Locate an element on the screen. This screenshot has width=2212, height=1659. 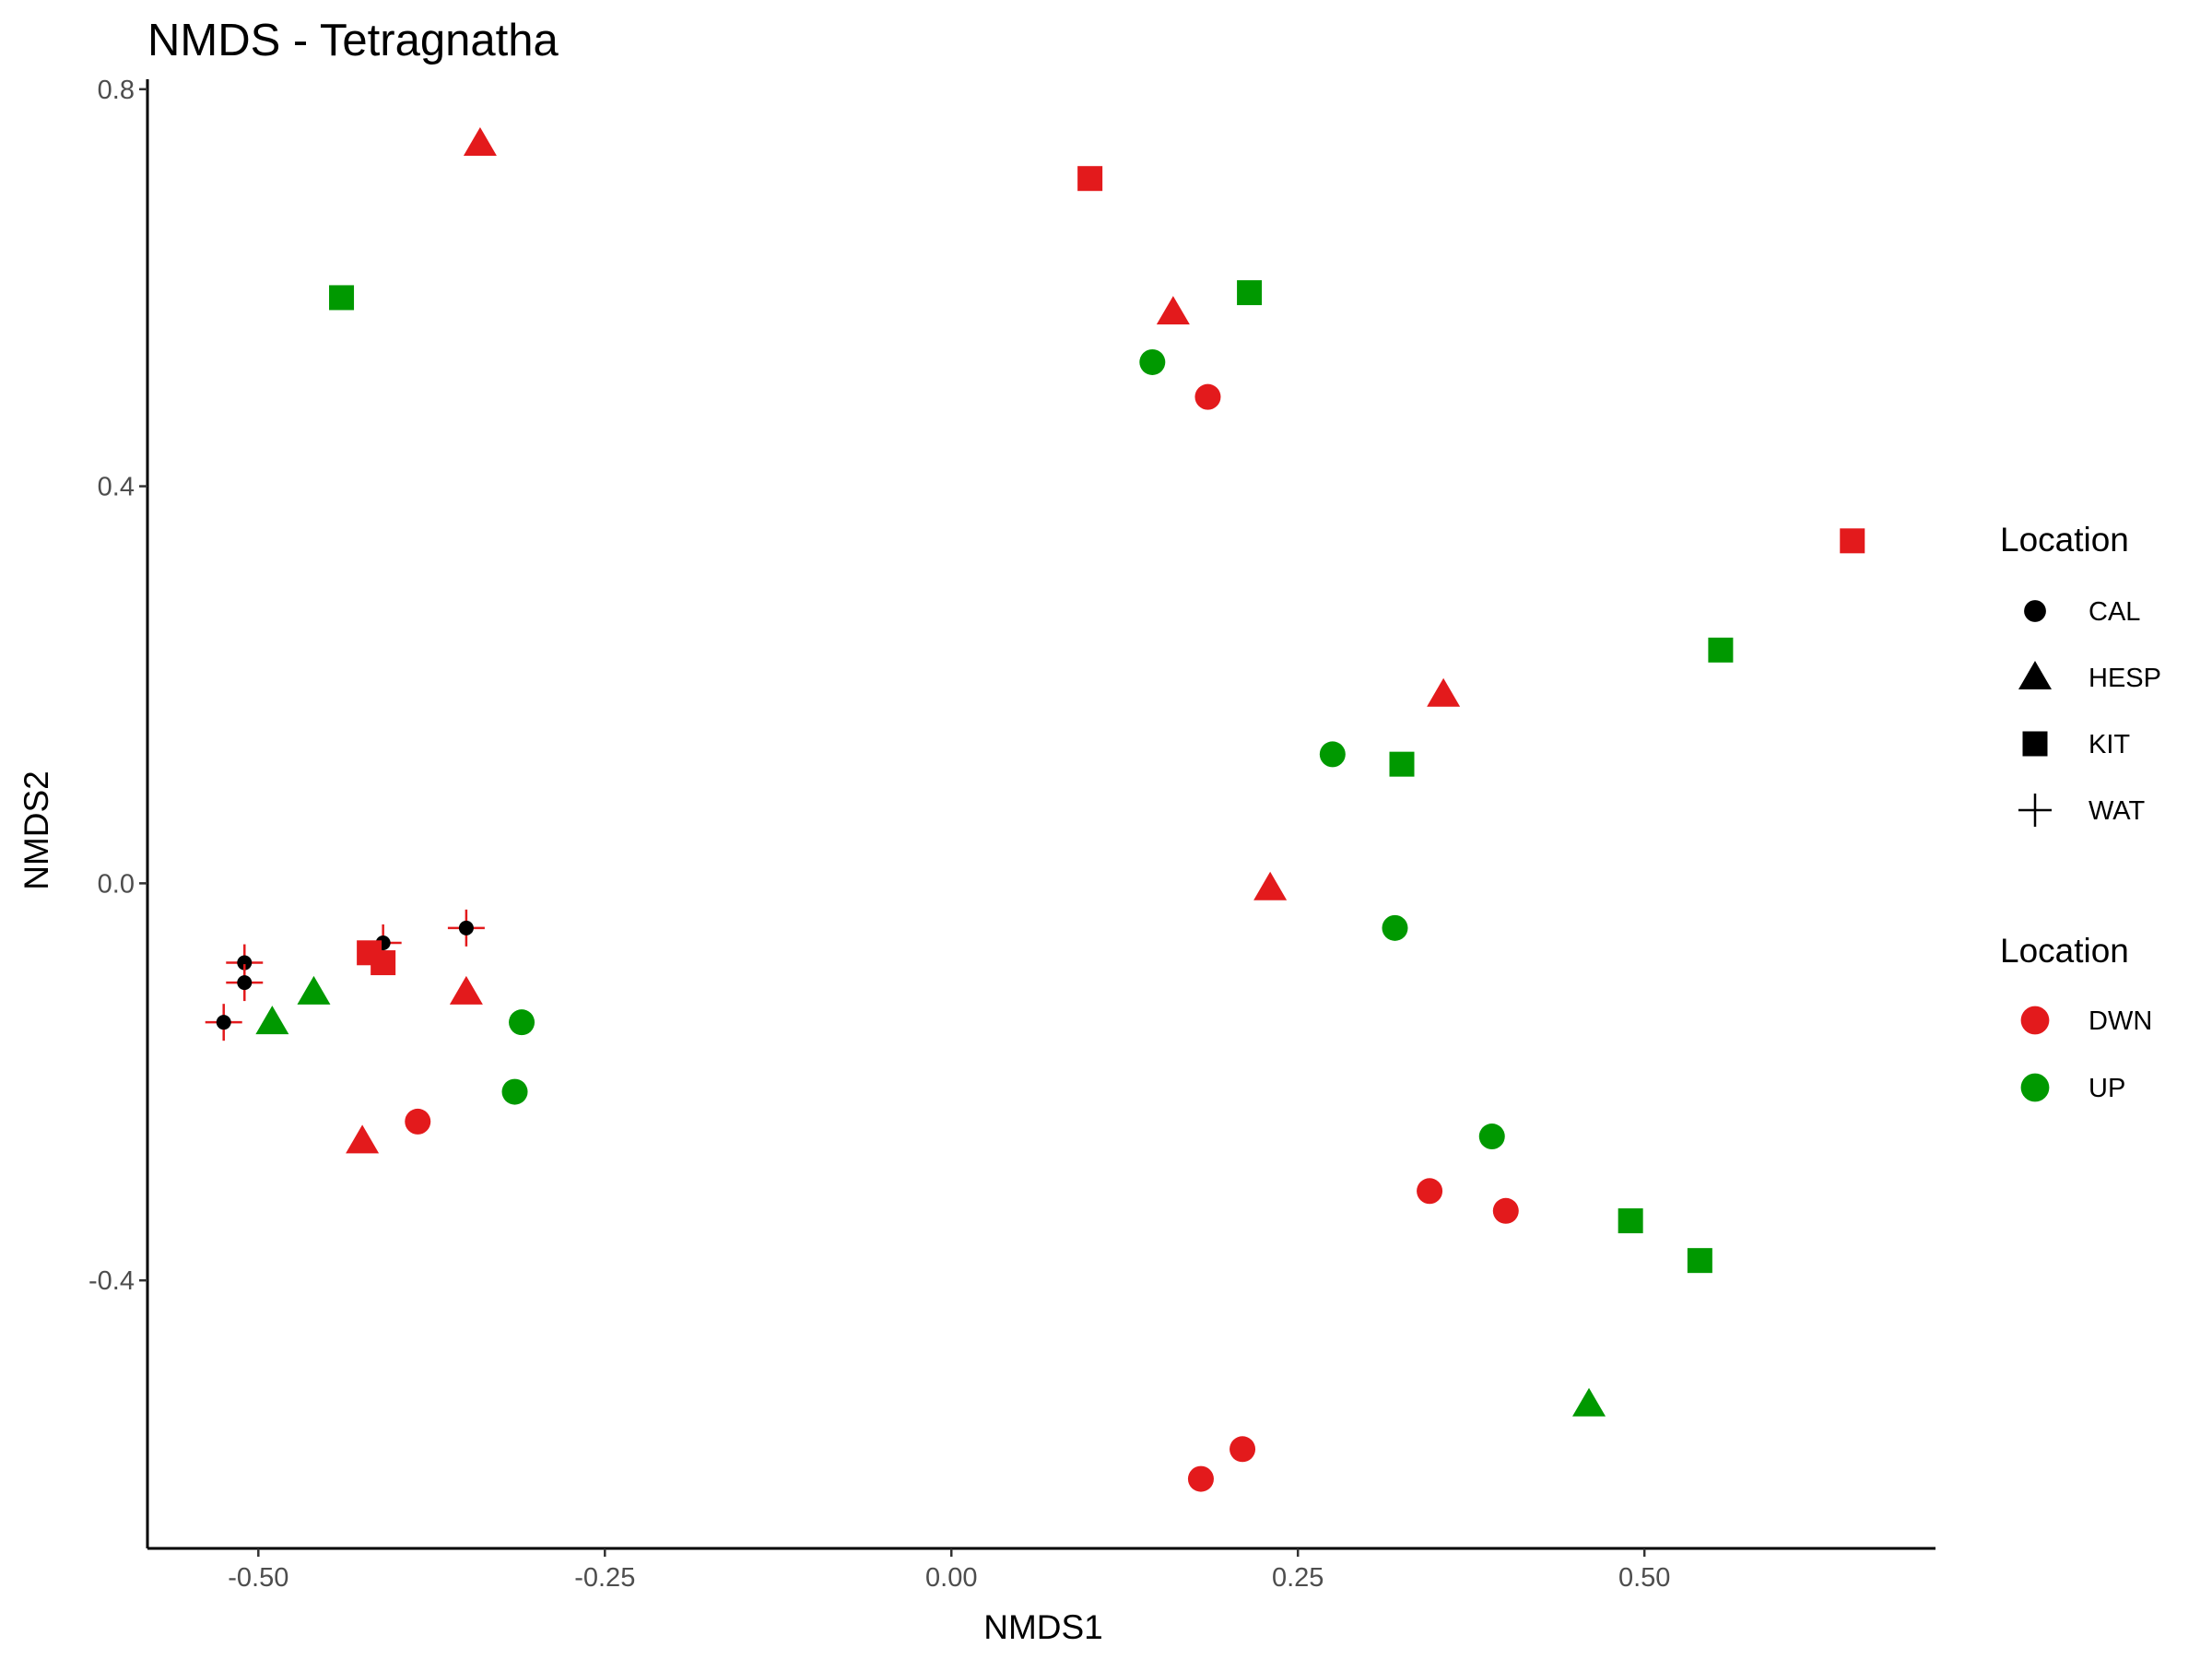
legend-key-circle is located at coordinates (2035, 611).